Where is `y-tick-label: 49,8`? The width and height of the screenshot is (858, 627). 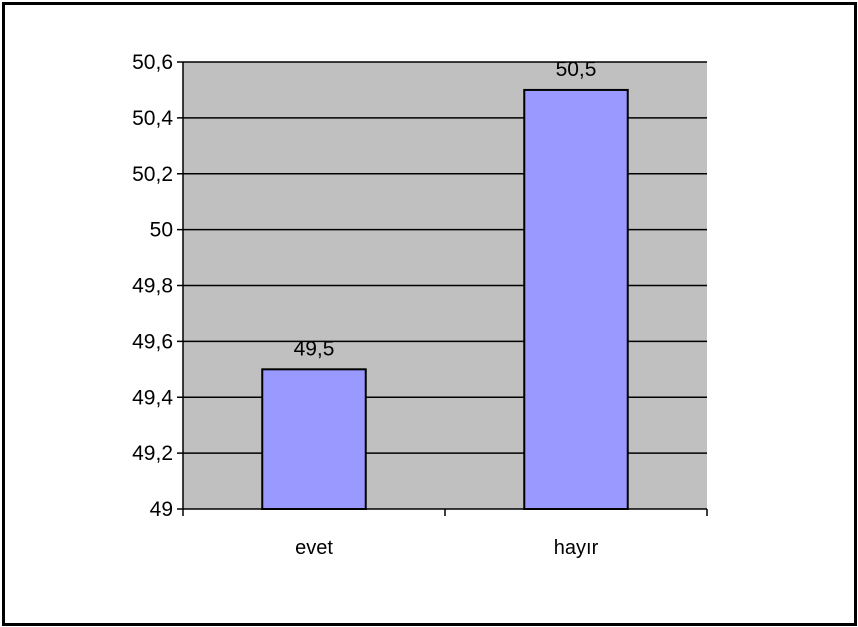
y-tick-label: 49,8 is located at coordinates (152, 286).